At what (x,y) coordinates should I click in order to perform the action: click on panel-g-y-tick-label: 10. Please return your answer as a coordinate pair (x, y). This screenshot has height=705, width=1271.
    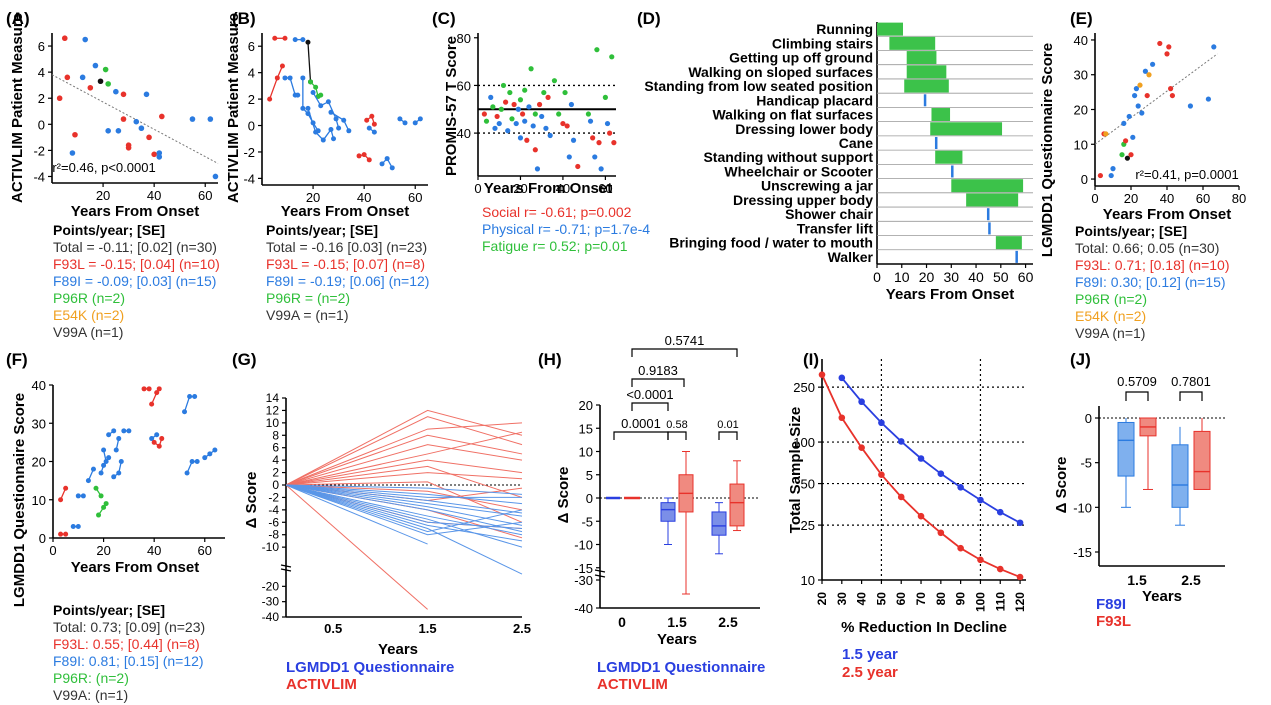
    Looking at the image, I should click on (273, 423).